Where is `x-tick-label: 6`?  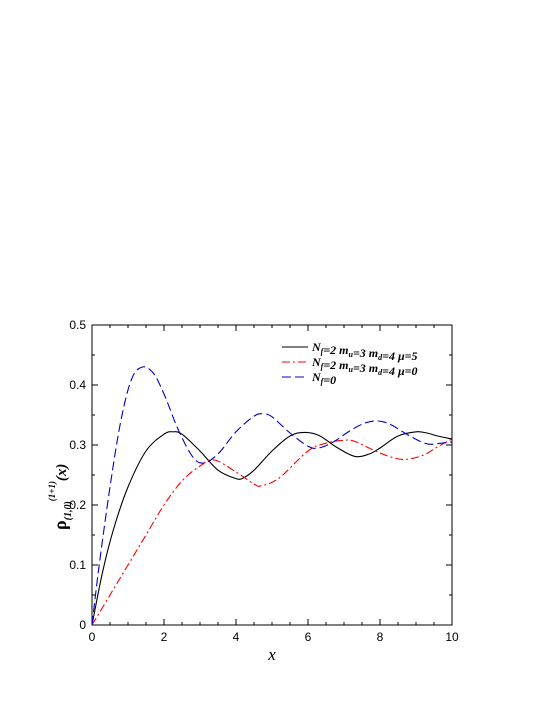 x-tick-label: 6 is located at coordinates (308, 637).